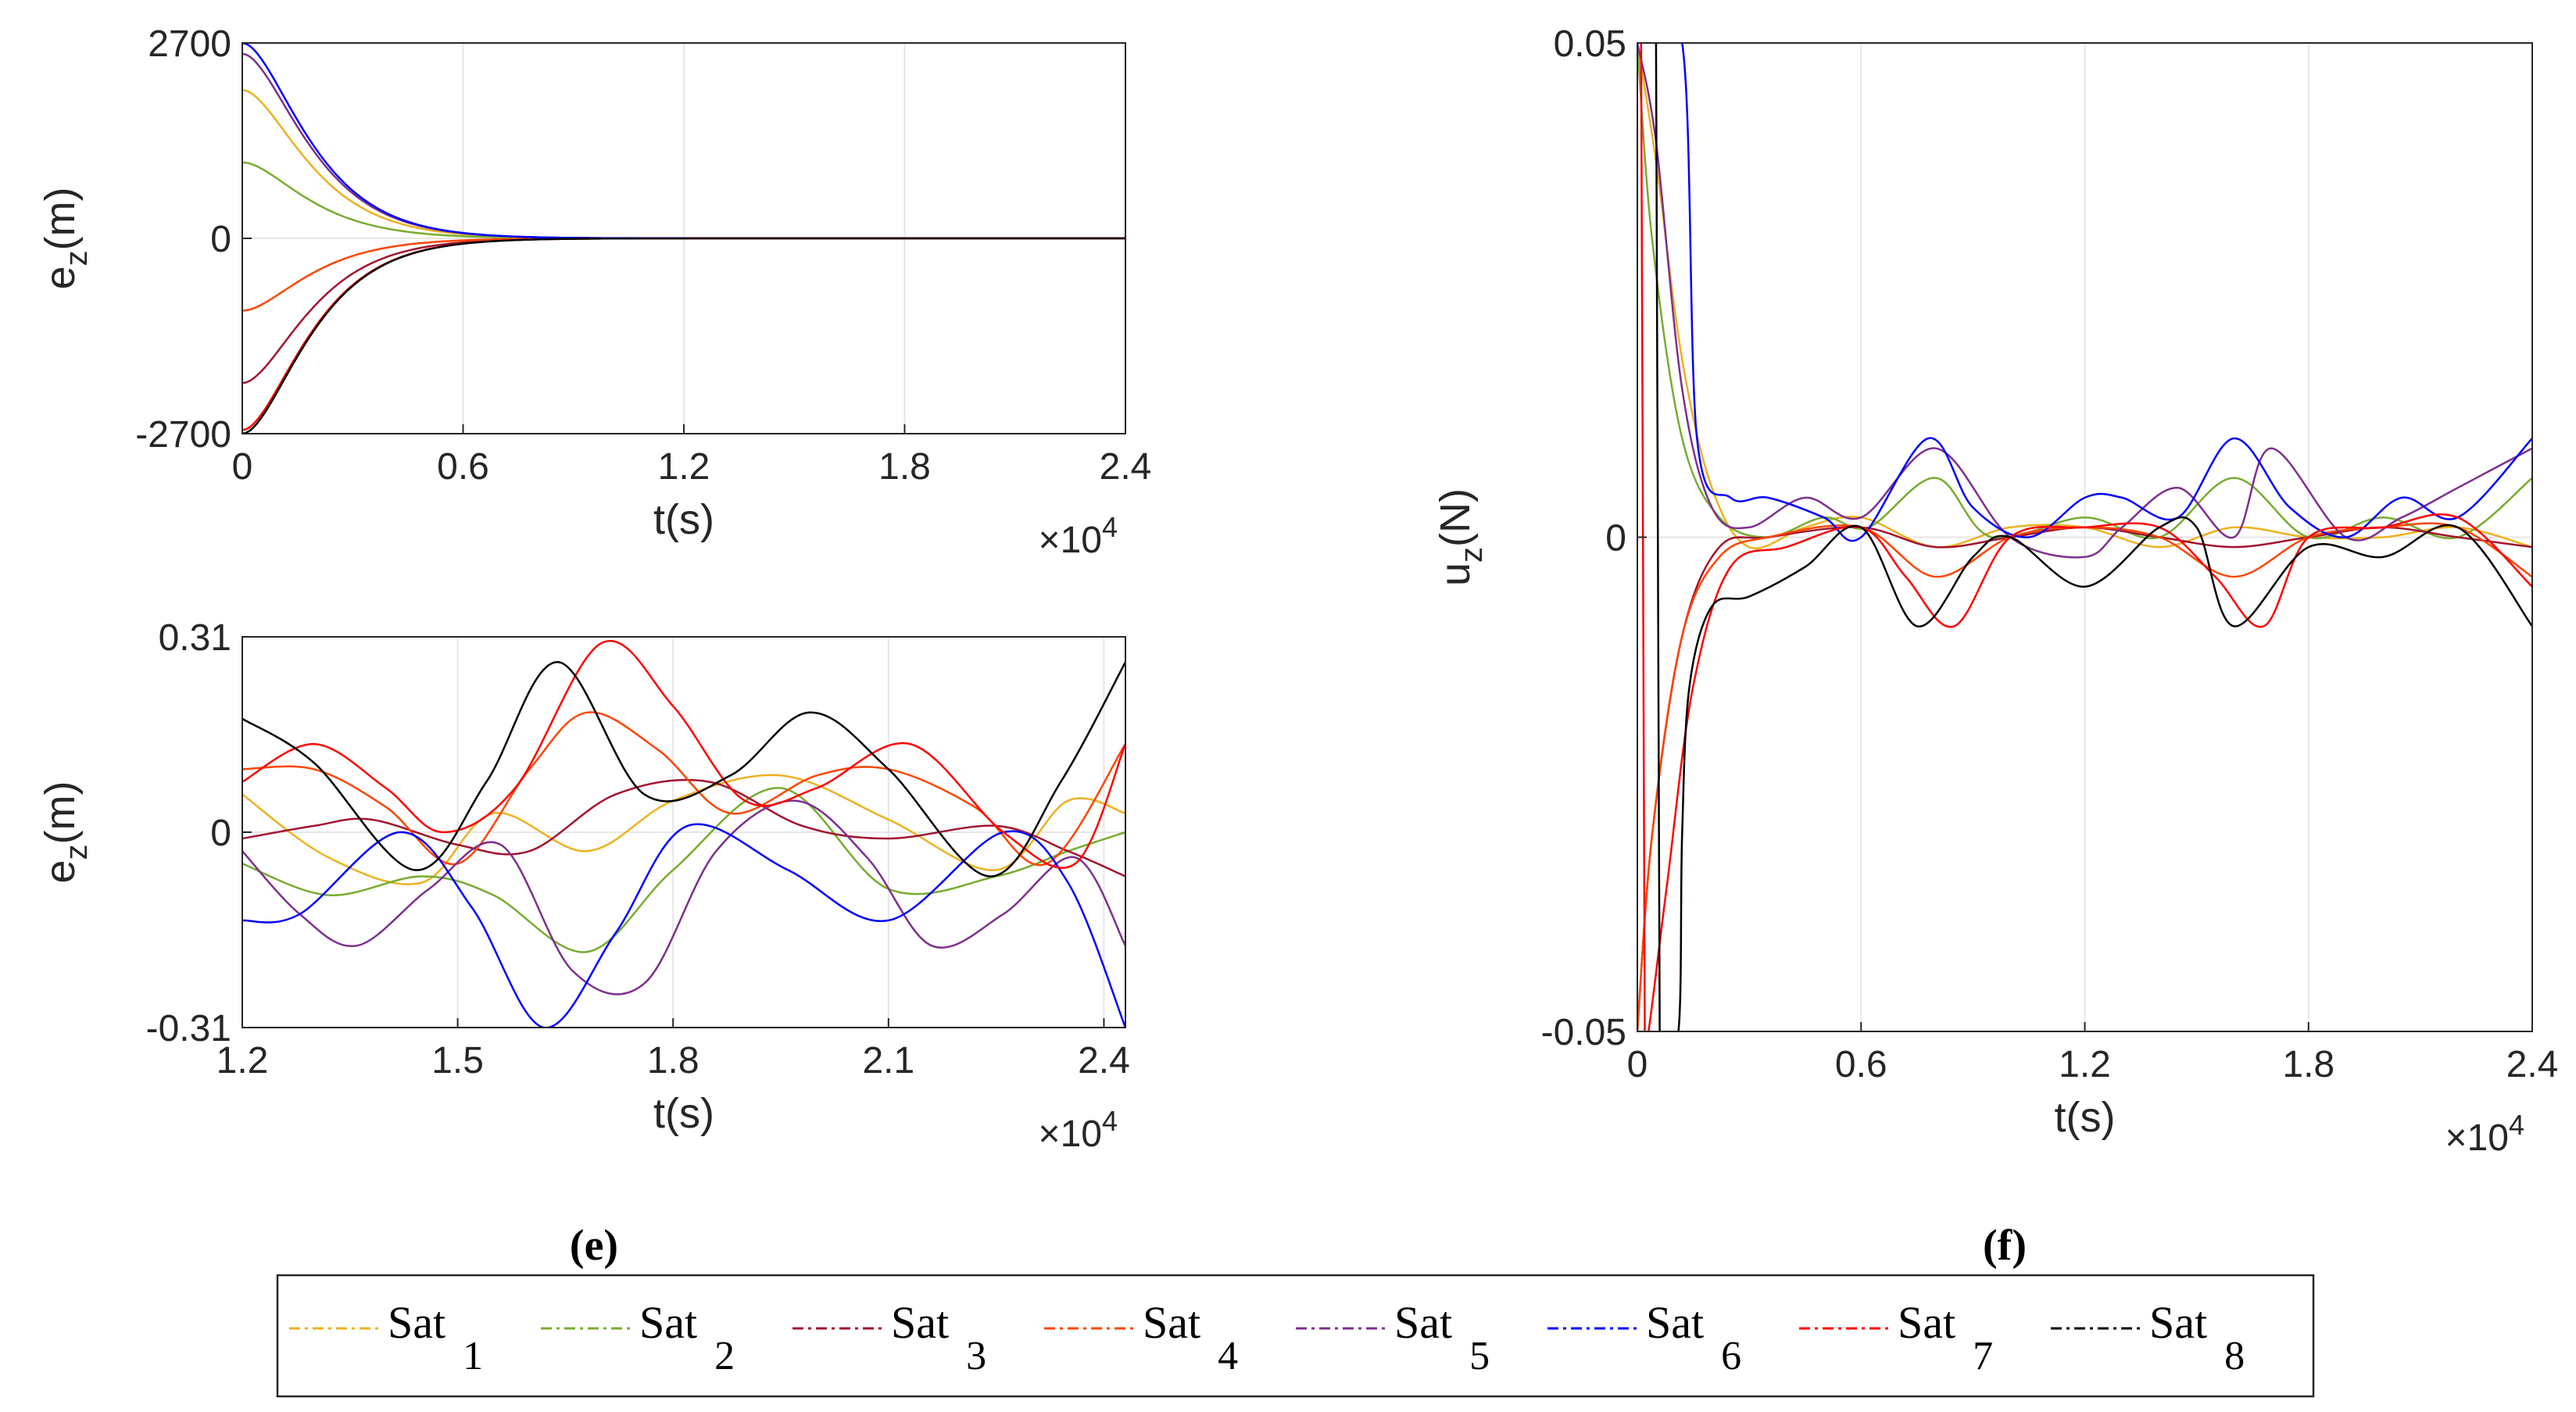  Describe the element at coordinates (1393, 1337) in the screenshot. I see `legend-item-sat-5: Sat 5` at that location.